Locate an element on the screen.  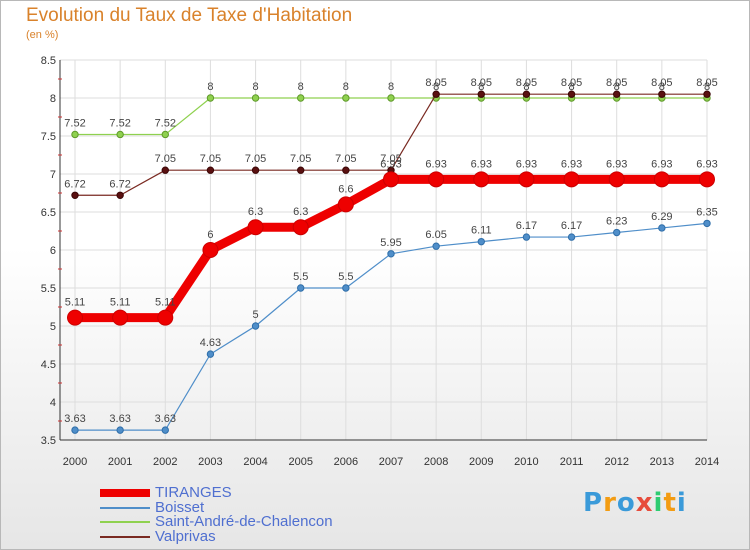
y-tick-label: 5.5 is located at coordinates (48, 289).